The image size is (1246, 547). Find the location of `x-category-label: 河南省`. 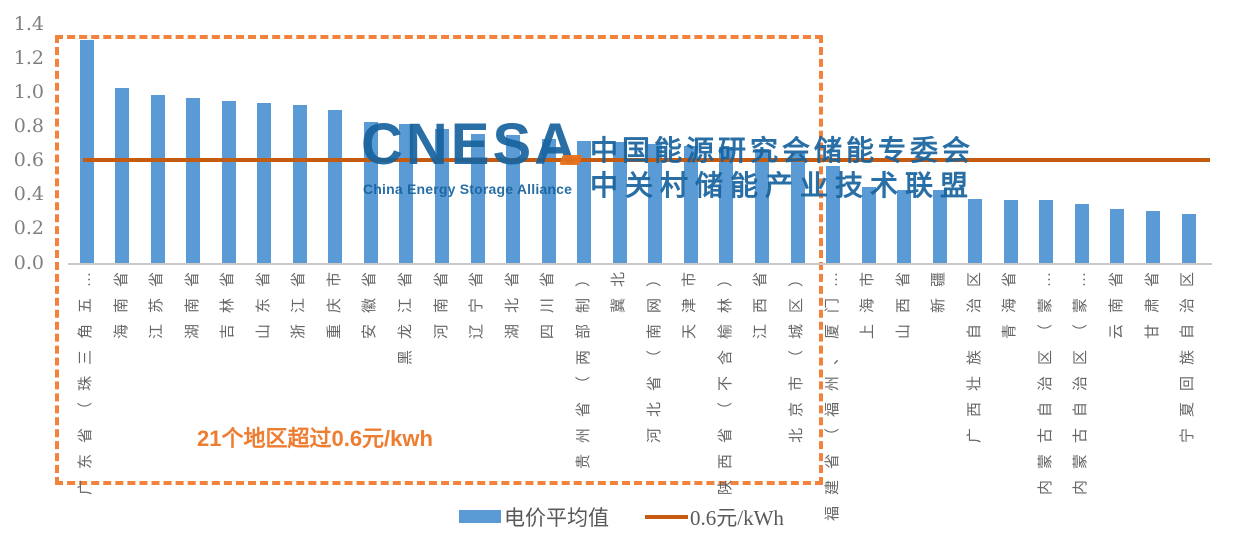

x-category-label: 河南省 is located at coordinates (441, 300).